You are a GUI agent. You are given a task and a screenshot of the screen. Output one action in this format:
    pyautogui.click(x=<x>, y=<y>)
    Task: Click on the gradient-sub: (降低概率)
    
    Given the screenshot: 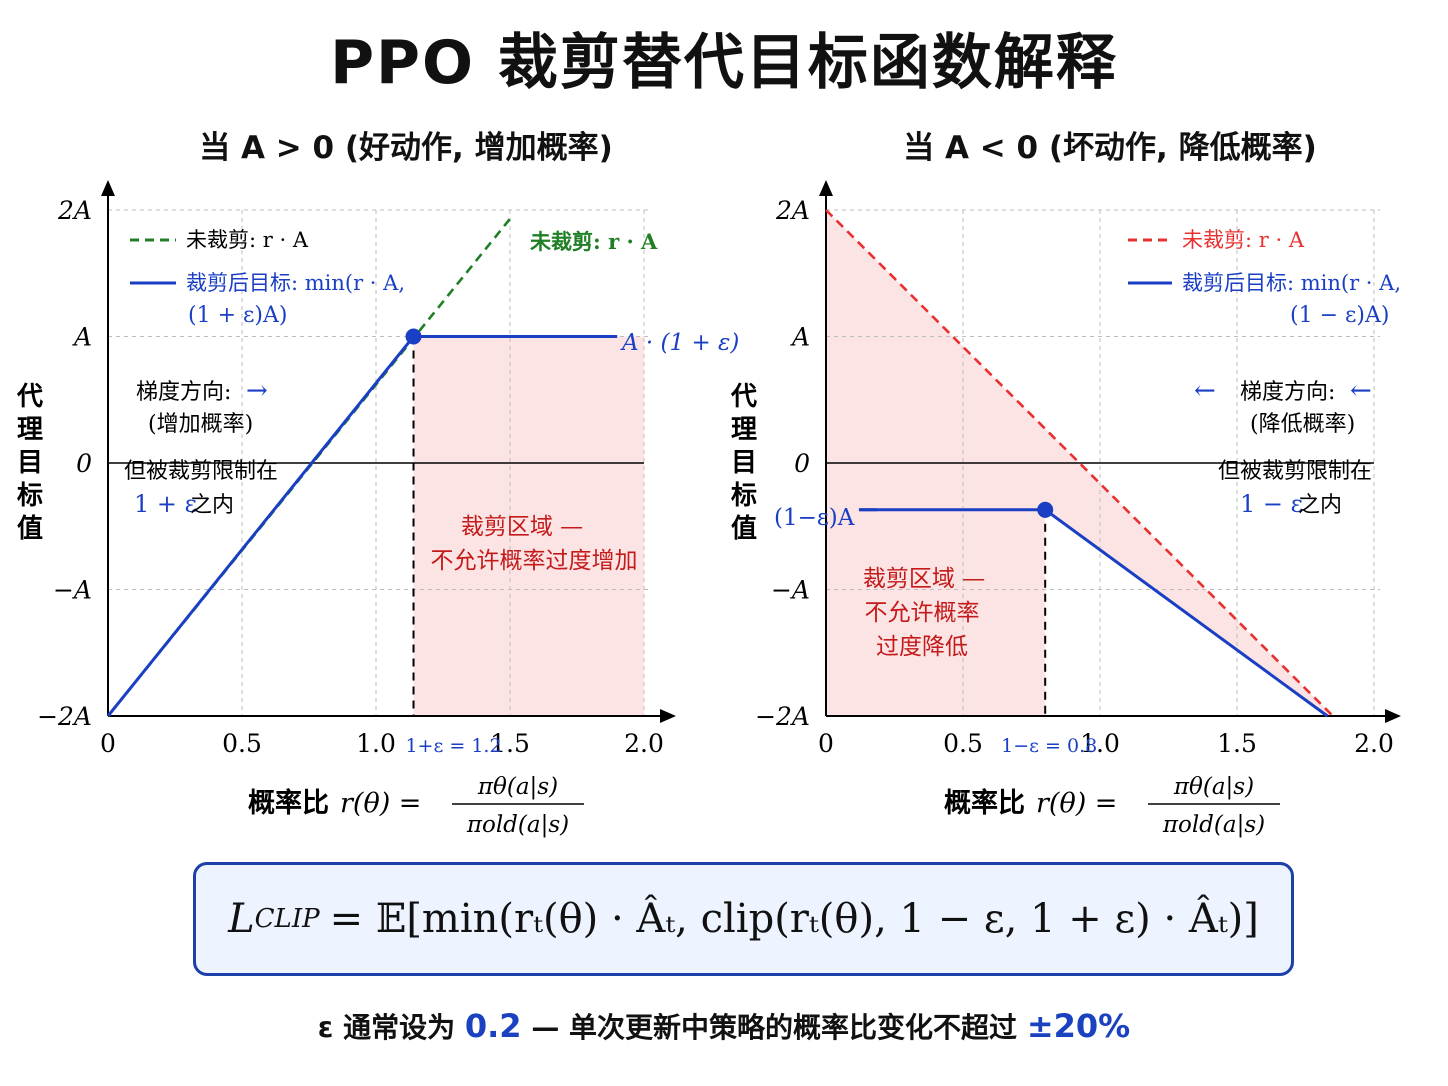 What is the action you would take?
    pyautogui.click(x=1302, y=424)
    